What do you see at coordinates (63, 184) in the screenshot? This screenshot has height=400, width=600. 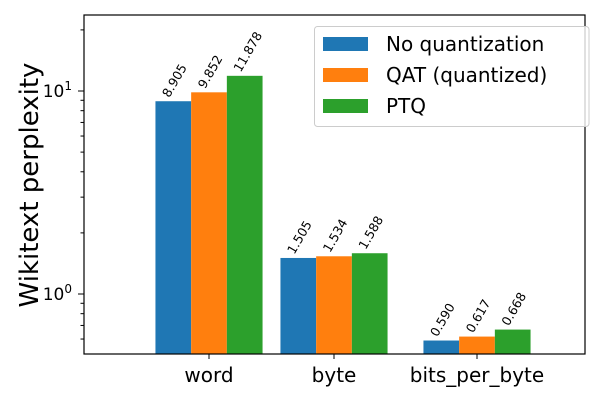 I see `y-axis-ticks: 10⁰ 10¹` at bounding box center [63, 184].